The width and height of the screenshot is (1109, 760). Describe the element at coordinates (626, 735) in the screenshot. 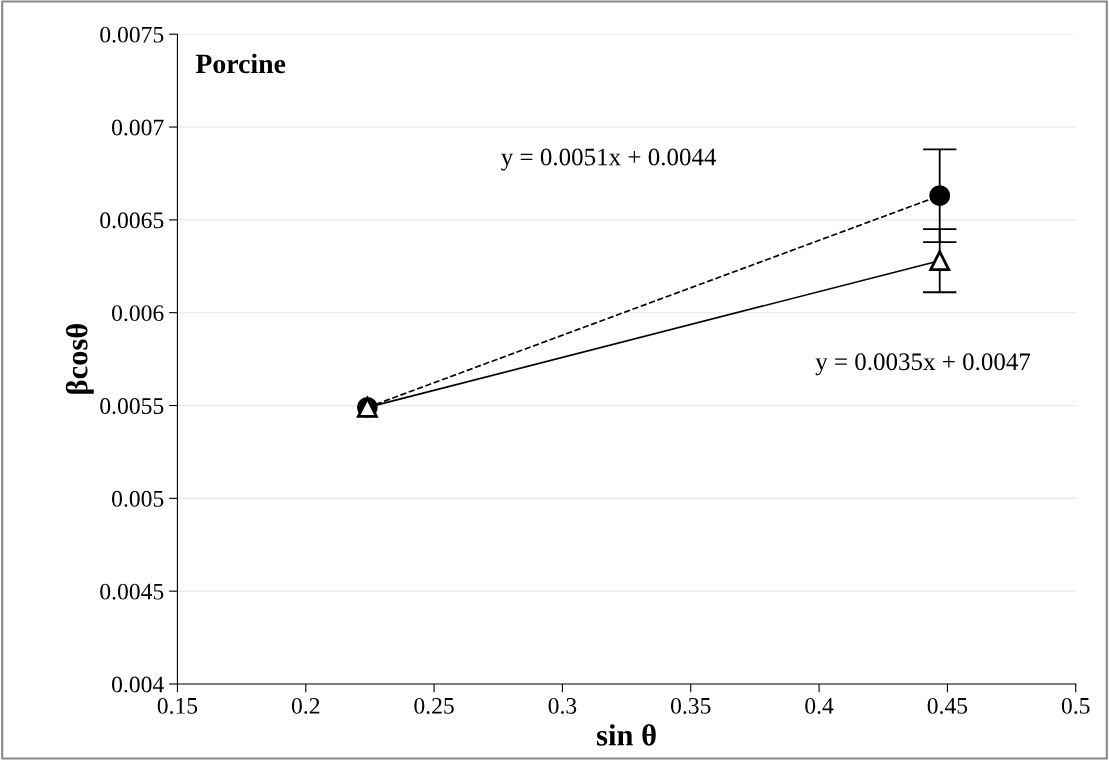

I see `x-axis-title: sin θ` at that location.